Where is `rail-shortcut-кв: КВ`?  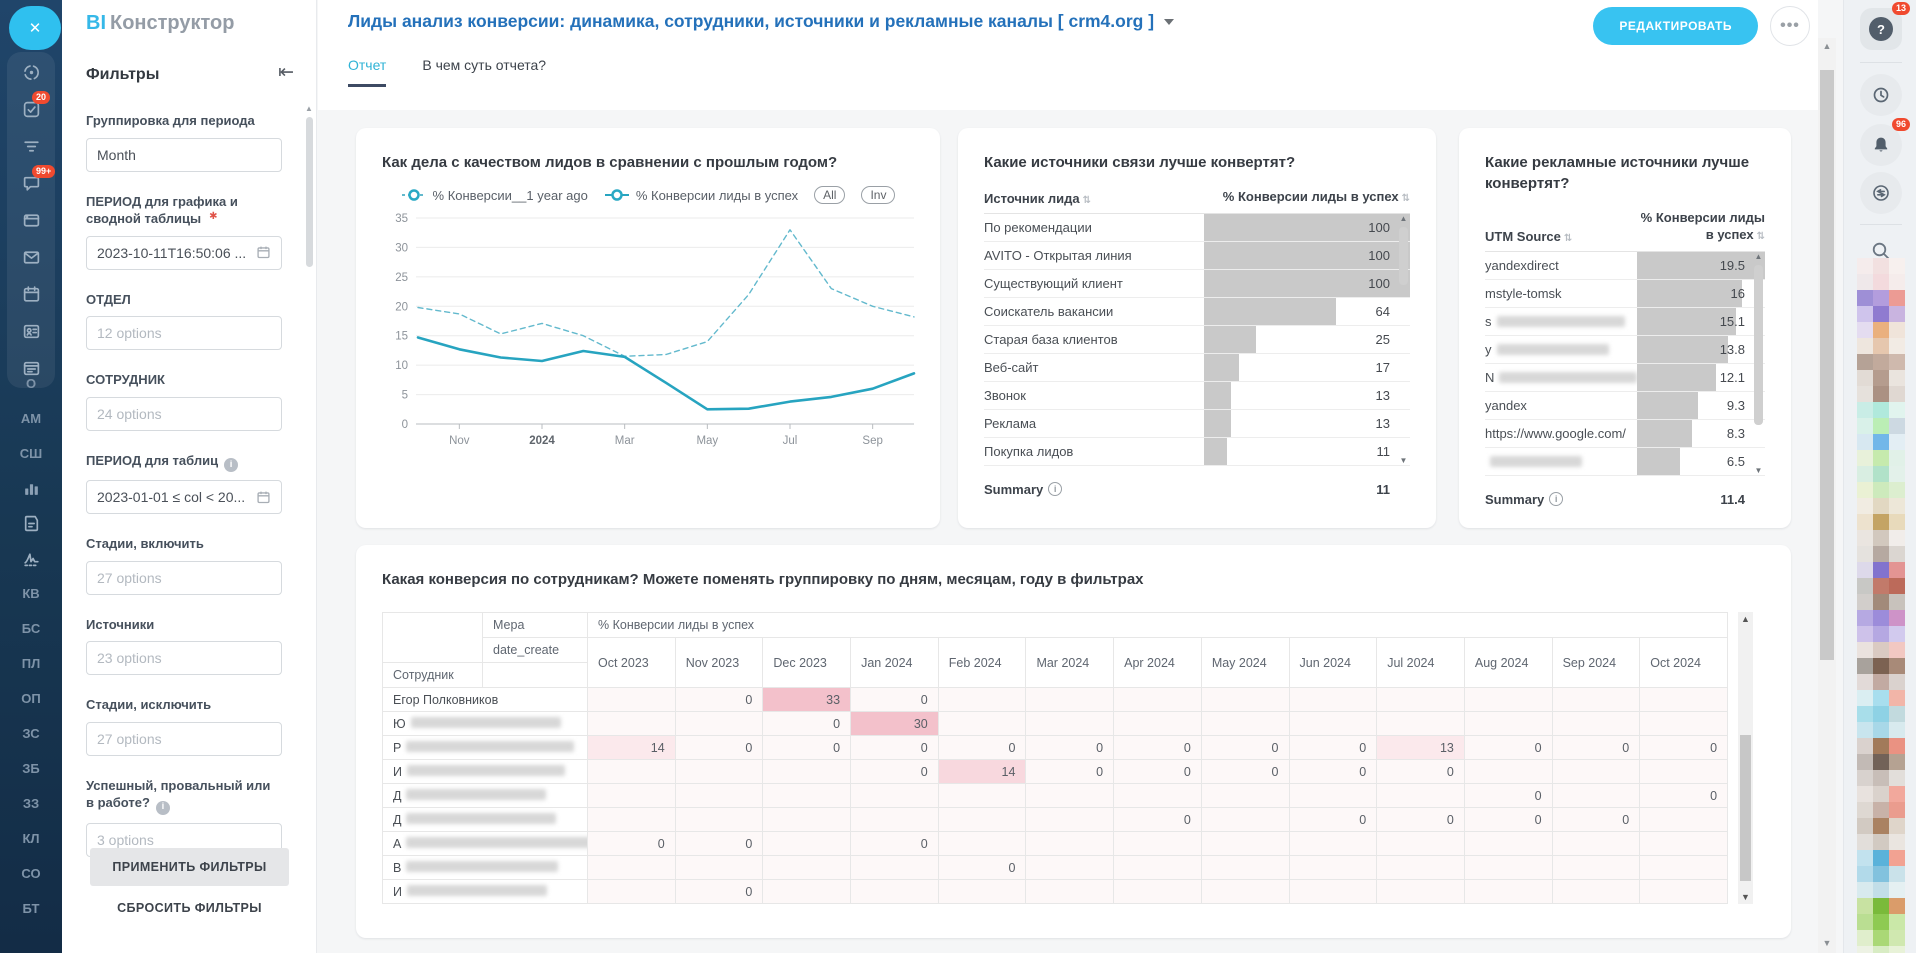 rail-shortcut-кв: КВ is located at coordinates (31, 593).